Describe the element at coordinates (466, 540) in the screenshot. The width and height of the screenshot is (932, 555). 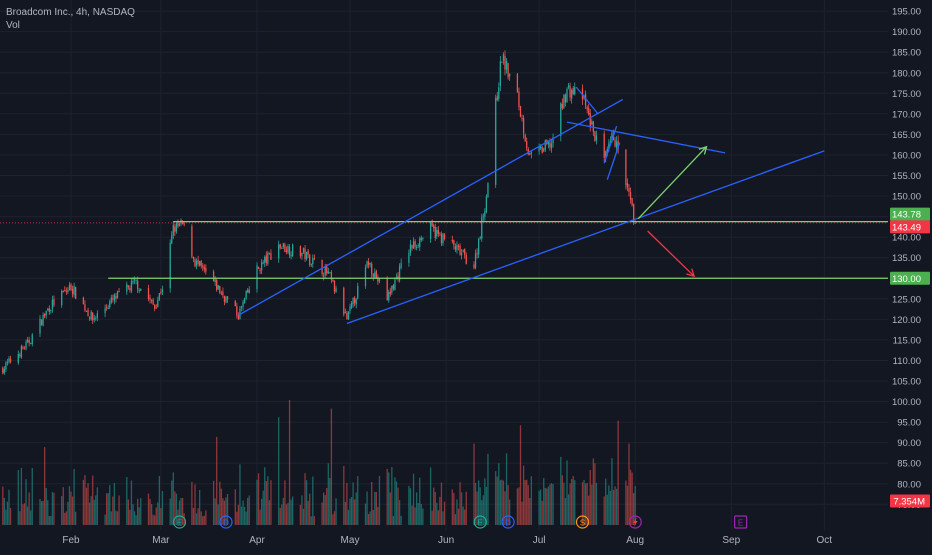
I see `time-axis` at that location.